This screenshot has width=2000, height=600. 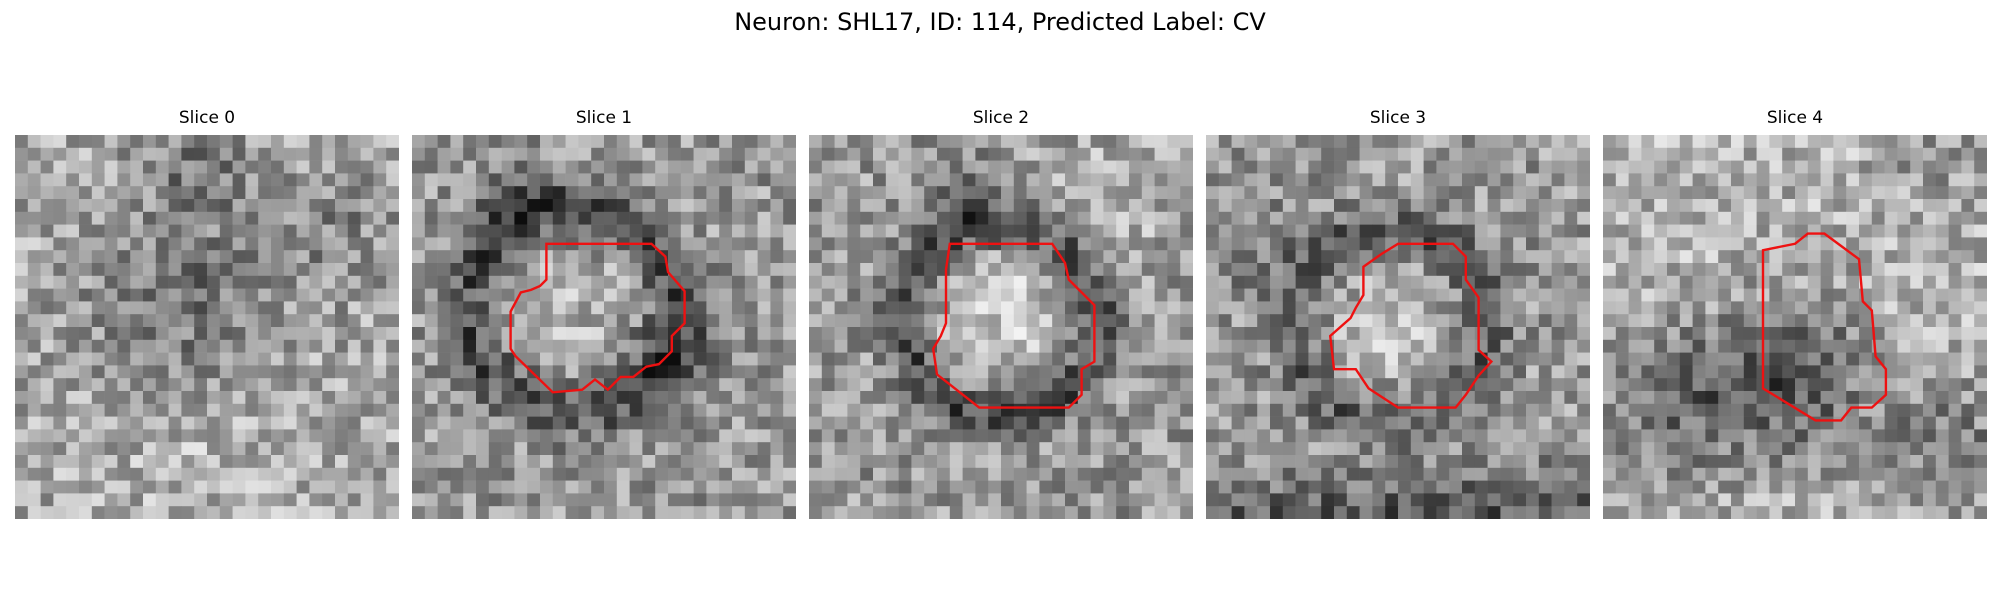 What do you see at coordinates (1001, 118) in the screenshot?
I see `slice-title: Slice 2` at bounding box center [1001, 118].